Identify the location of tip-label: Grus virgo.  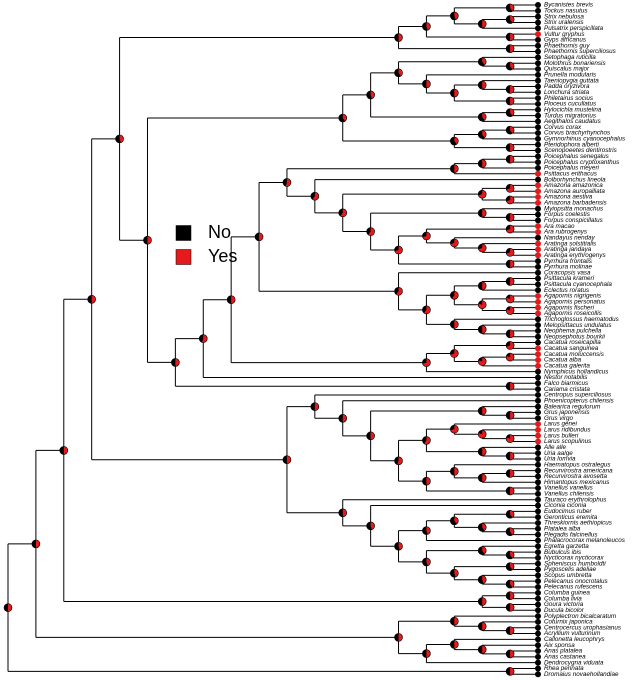
(559, 418).